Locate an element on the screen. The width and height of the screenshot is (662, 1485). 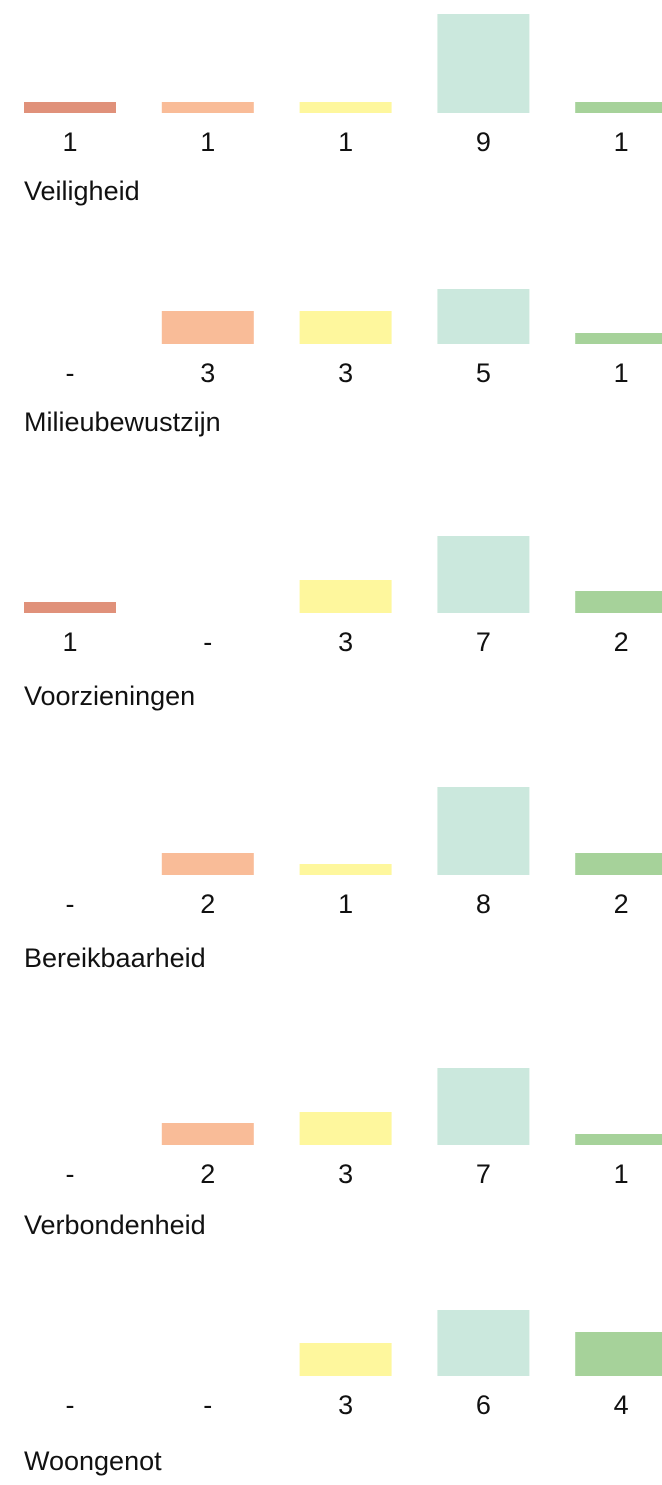
value-label: 8 is located at coordinates (483, 904).